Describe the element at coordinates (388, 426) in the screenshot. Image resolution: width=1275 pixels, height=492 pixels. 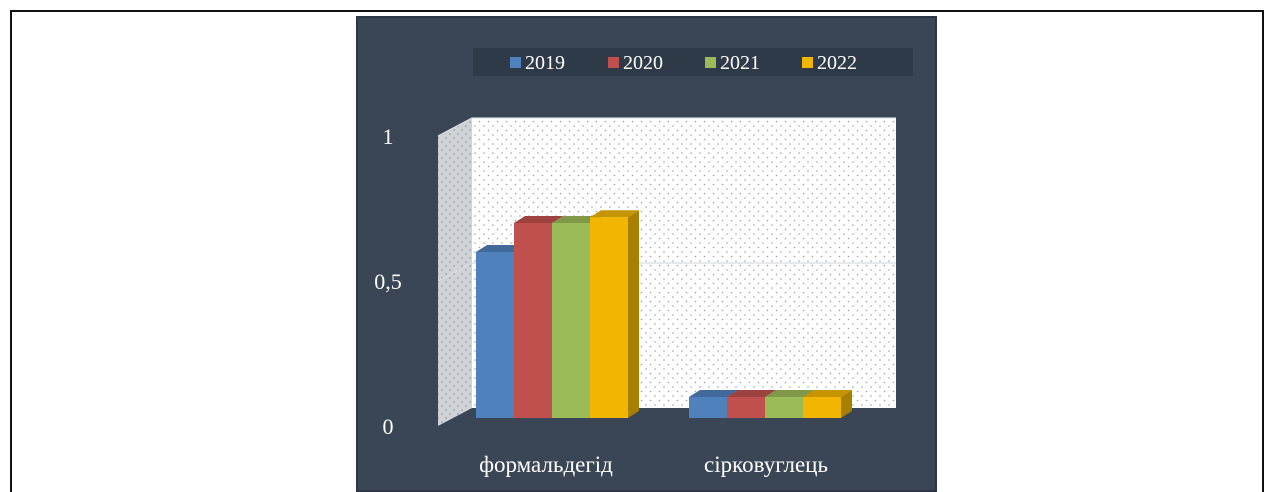
I see `y-tick-label: 0` at that location.